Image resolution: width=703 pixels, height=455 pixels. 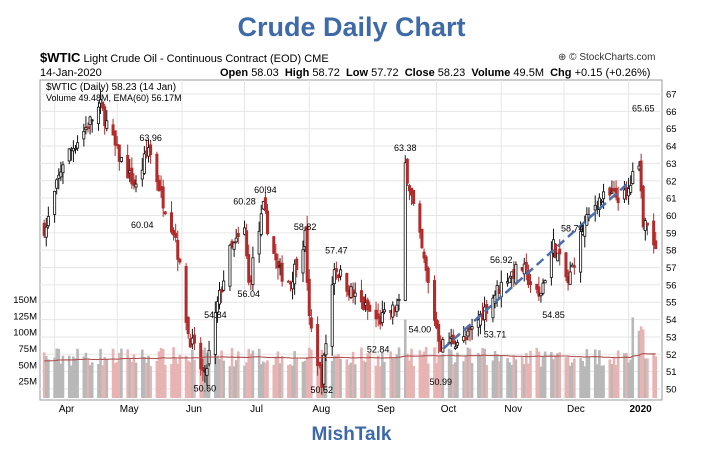 I want to click on price-annotation: 56.92, so click(x=501, y=260).